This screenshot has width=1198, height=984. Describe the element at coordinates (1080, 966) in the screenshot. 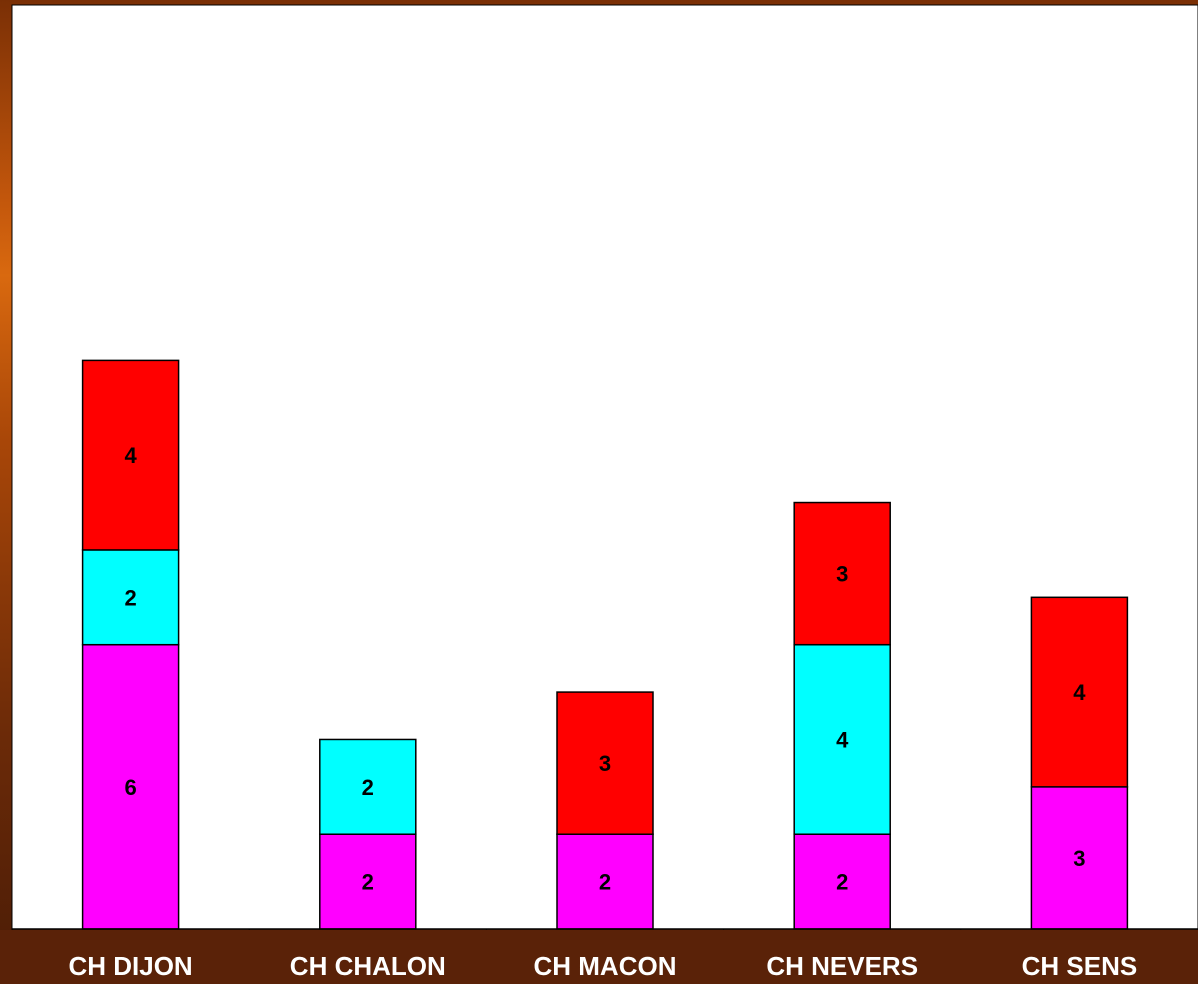

I see `category-label: CH SENS` at that location.